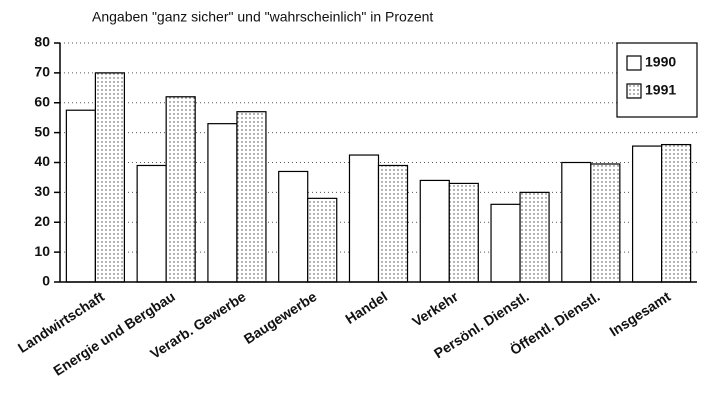 The height and width of the screenshot is (415, 701). What do you see at coordinates (660, 90) in the screenshot?
I see `legend-label: 1991` at bounding box center [660, 90].